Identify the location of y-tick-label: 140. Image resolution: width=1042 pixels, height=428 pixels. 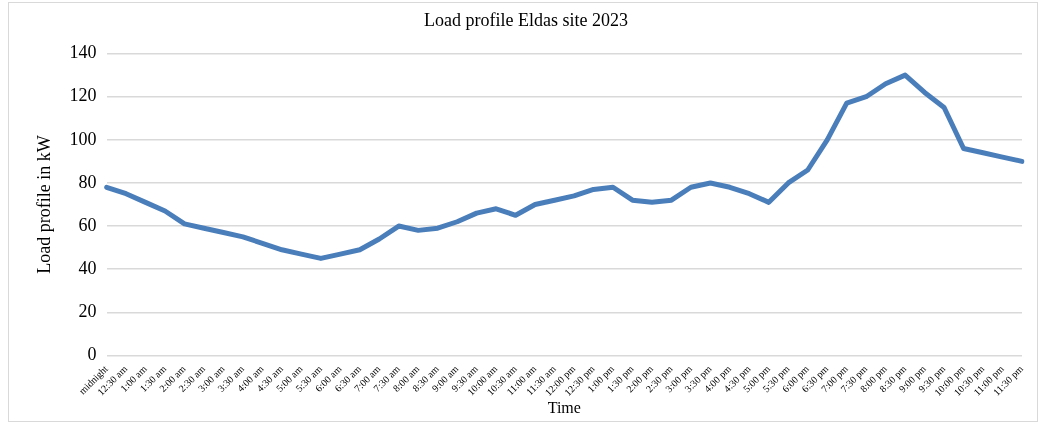
(83, 52).